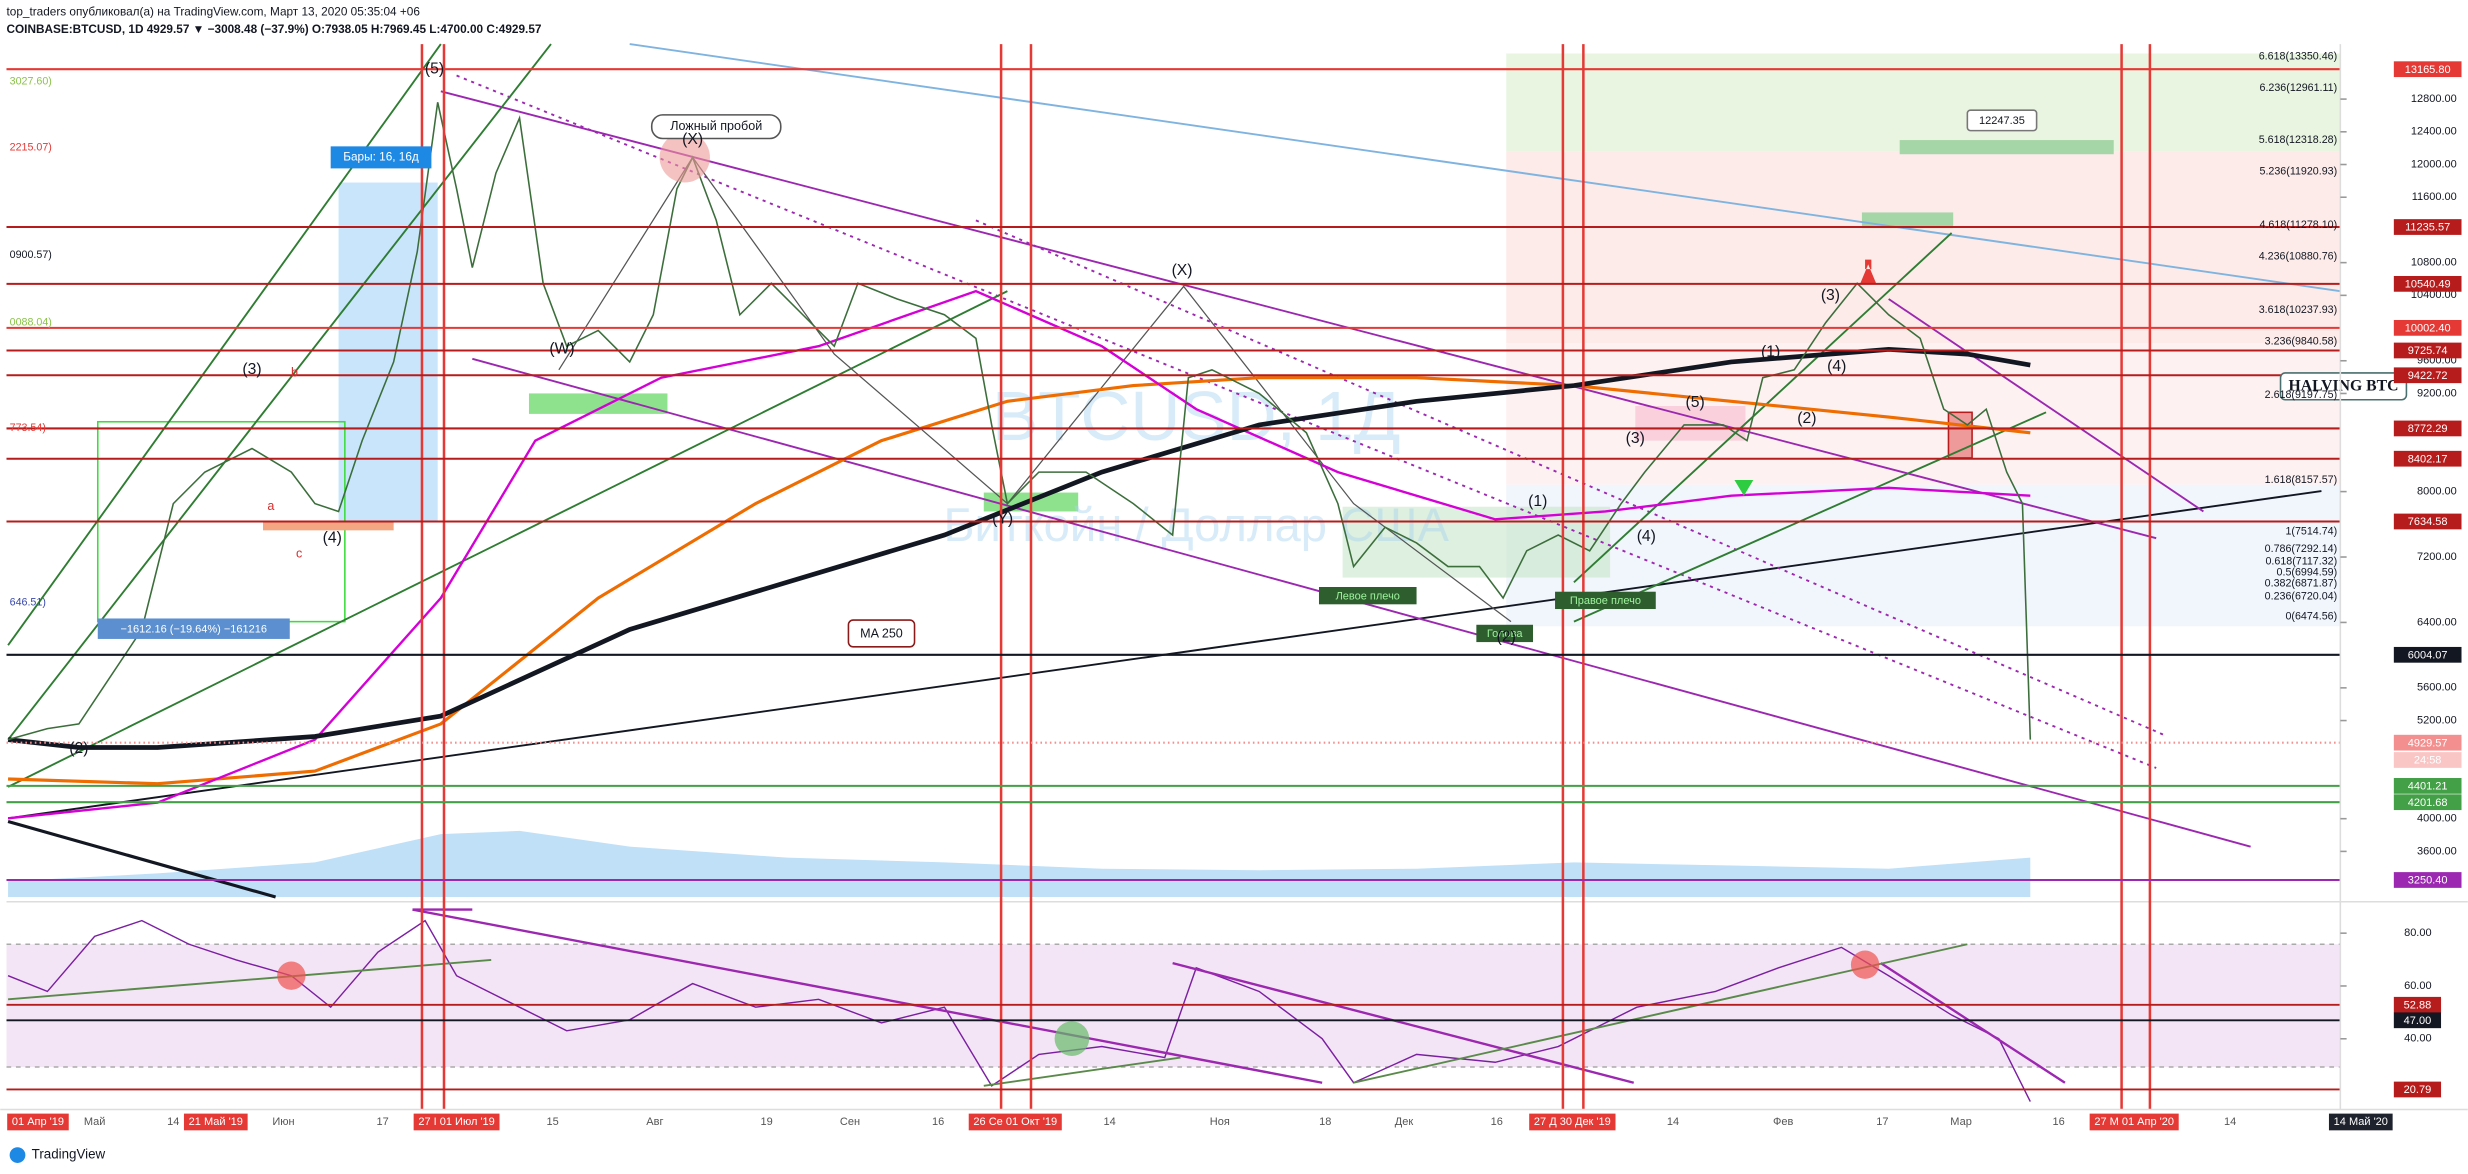 This screenshot has width=2468, height=1174. What do you see at coordinates (31, 255) in the screenshot?
I see `edge-label: 0900.57)` at bounding box center [31, 255].